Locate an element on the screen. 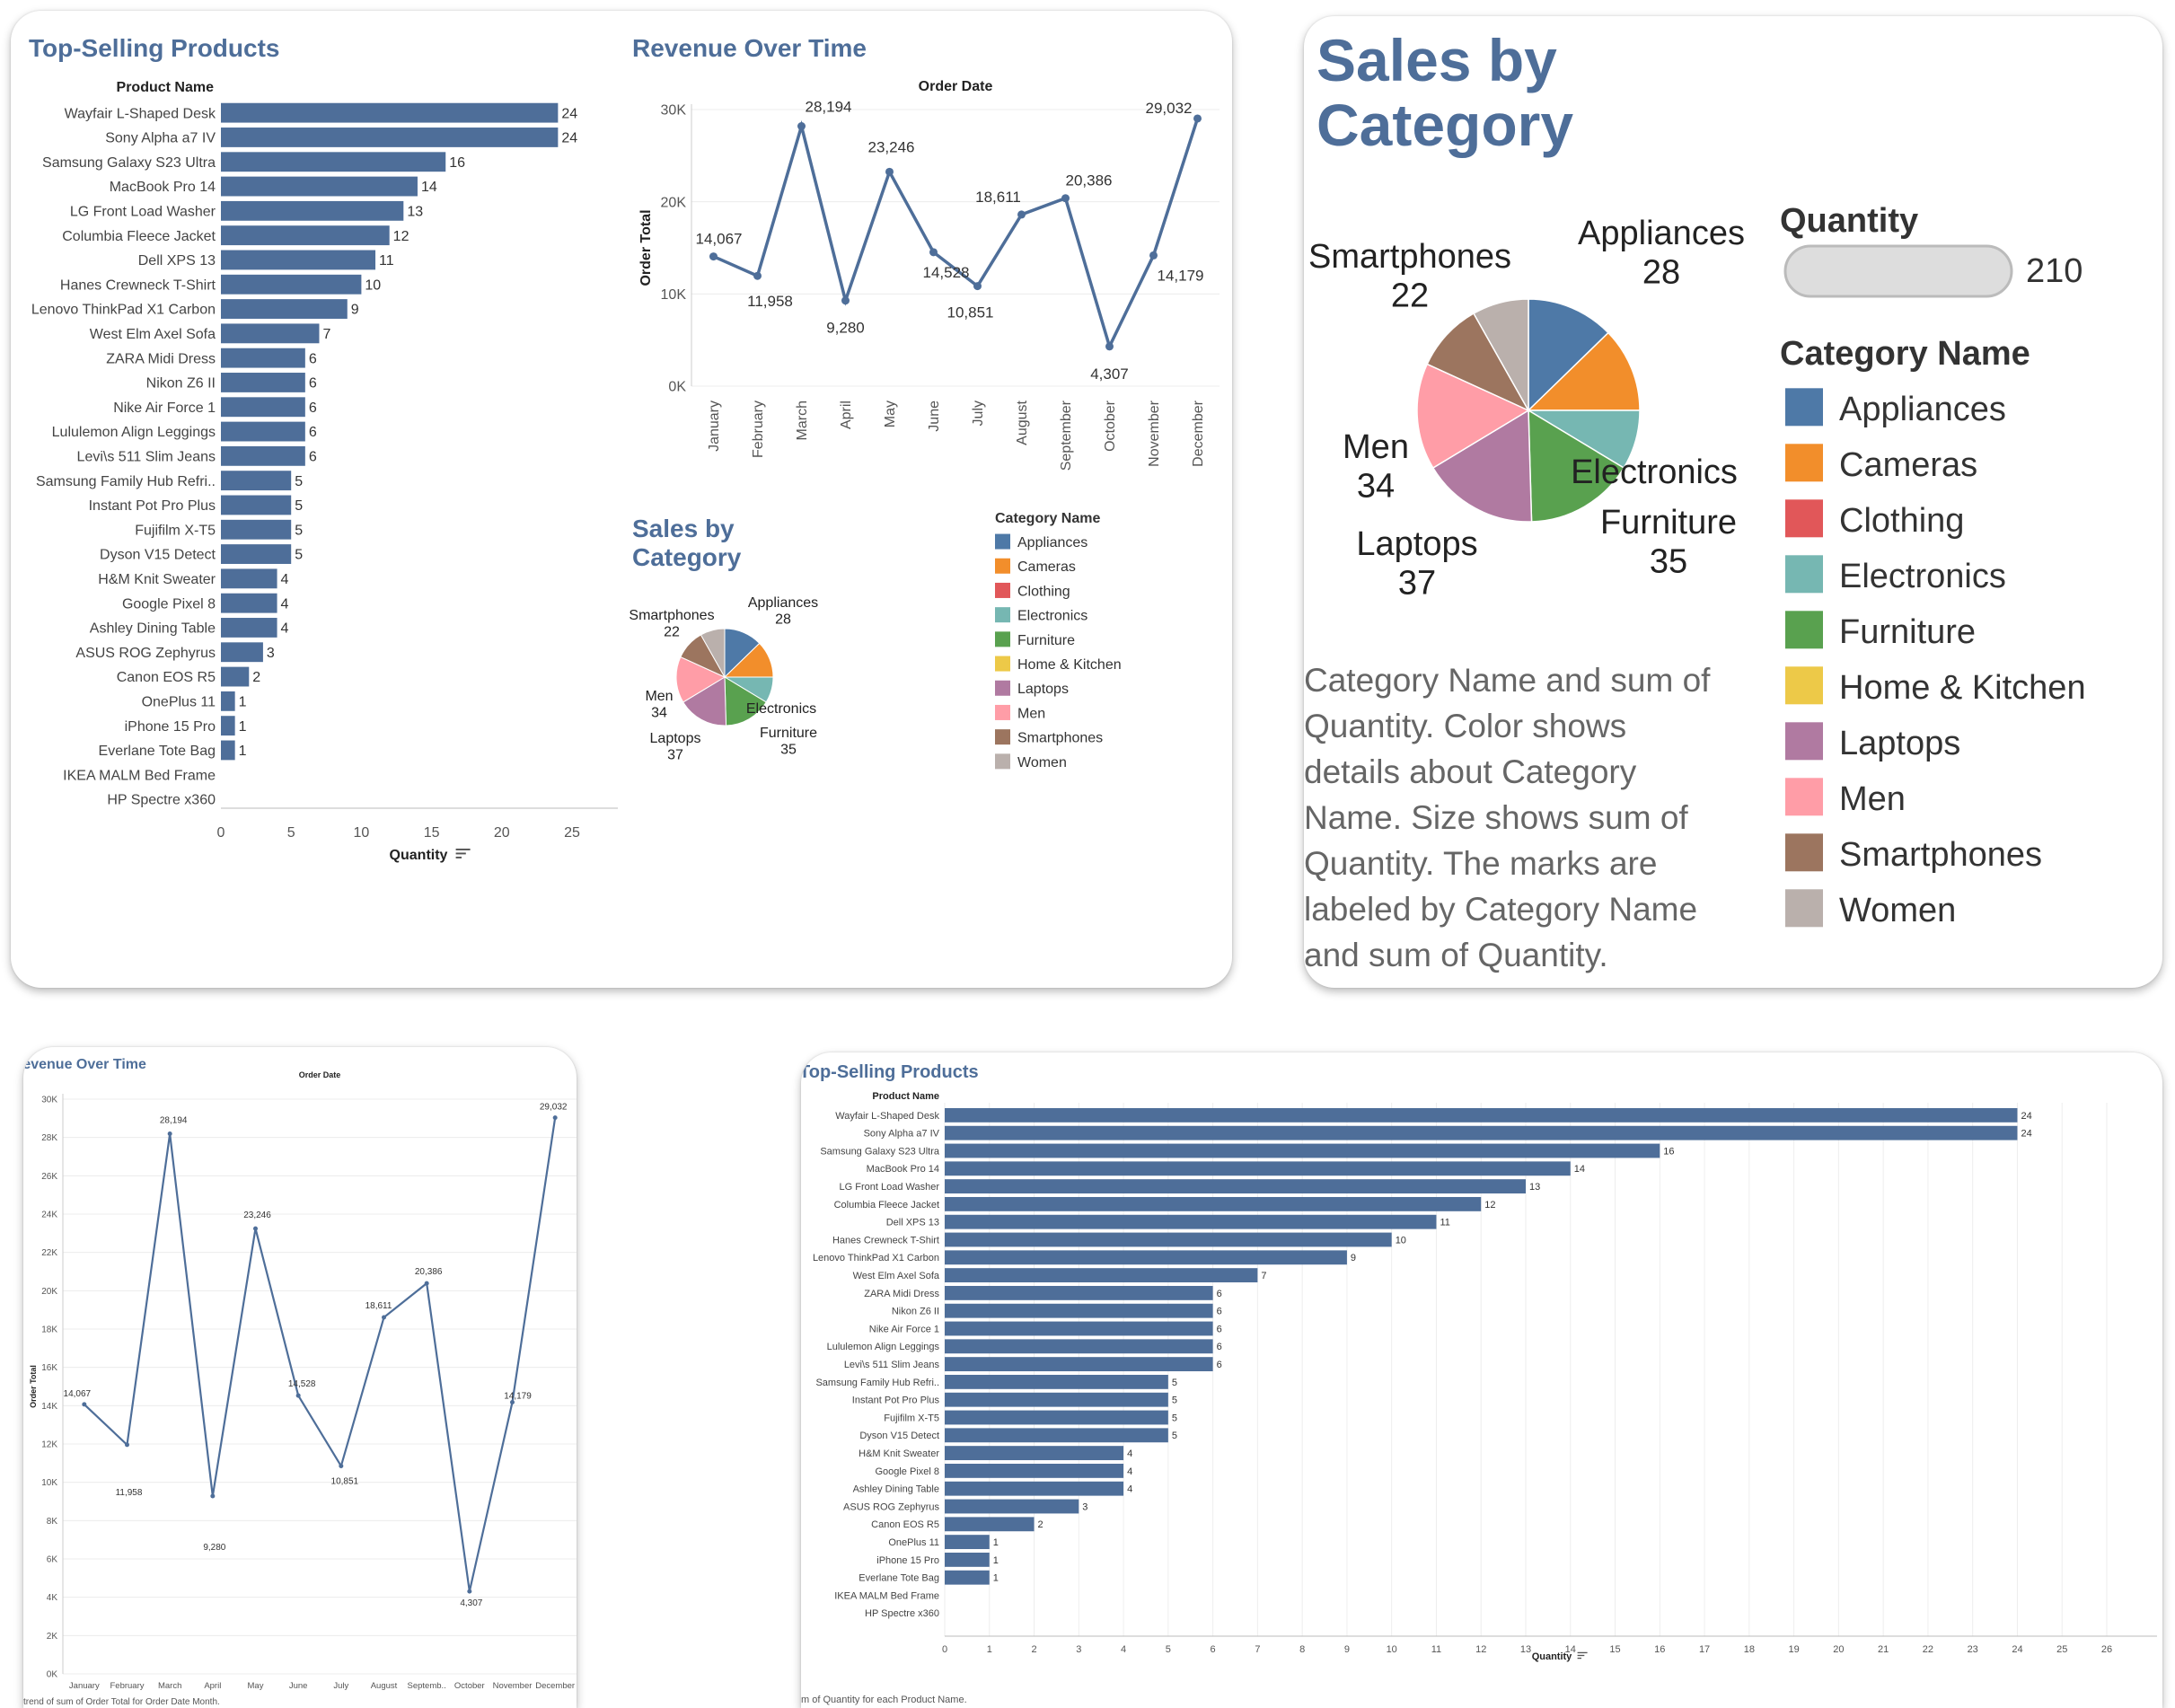 This screenshot has height=1708, width=2175. pie-label-name: Appliances is located at coordinates (783, 603).